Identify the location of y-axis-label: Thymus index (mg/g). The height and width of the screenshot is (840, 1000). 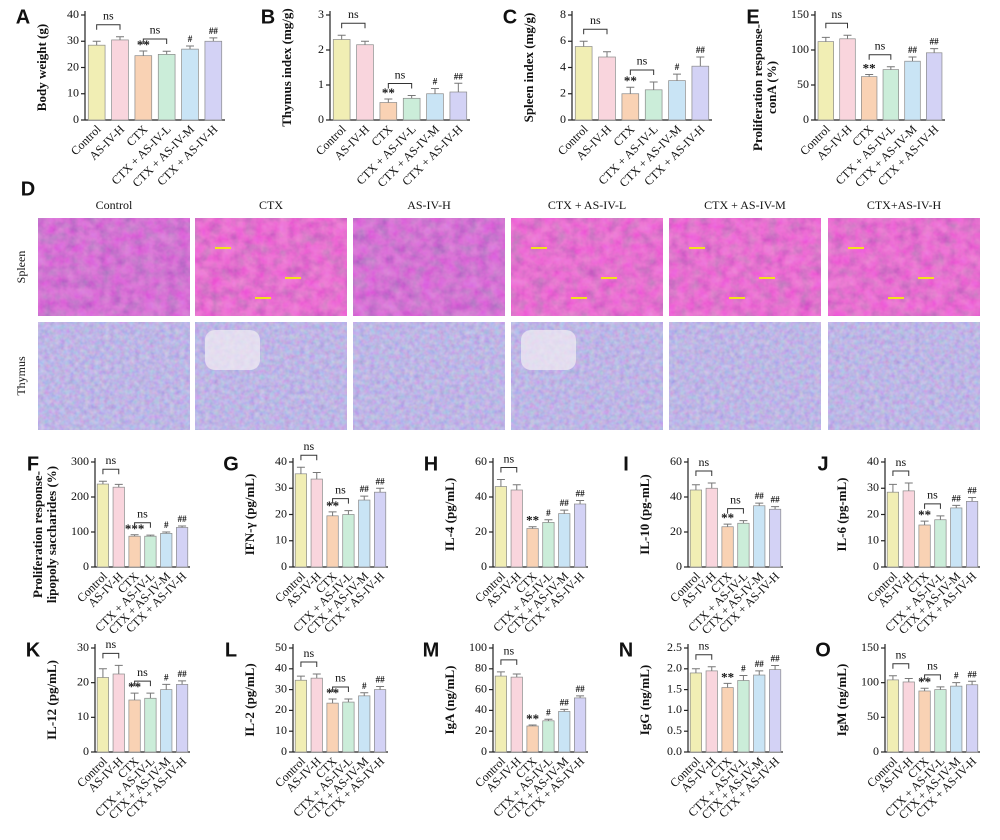
(286, 67).